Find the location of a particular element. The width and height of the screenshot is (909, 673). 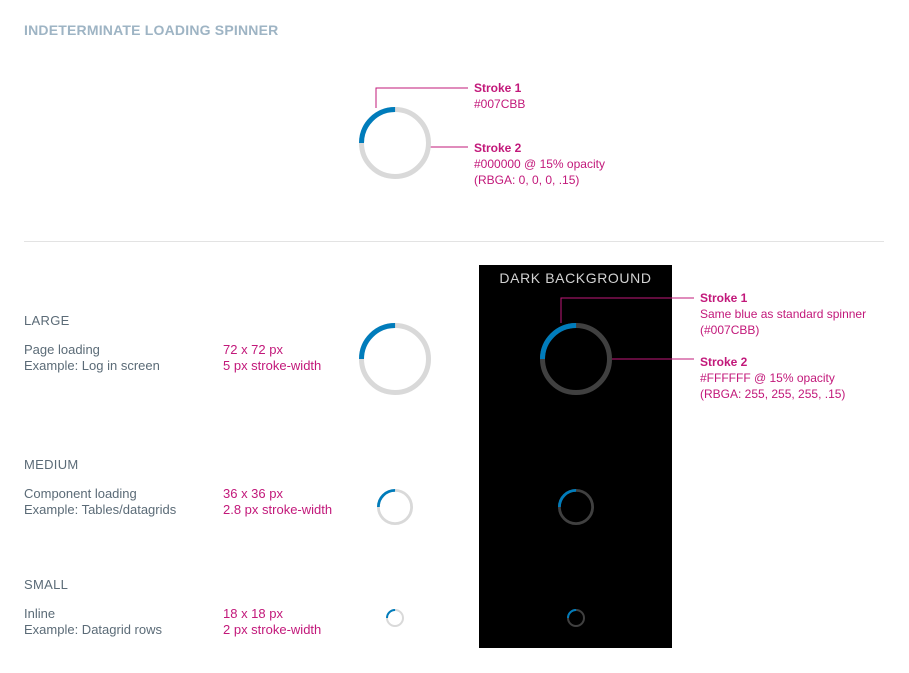

small-spec-size: 18 x 18 px is located at coordinates (253, 613).